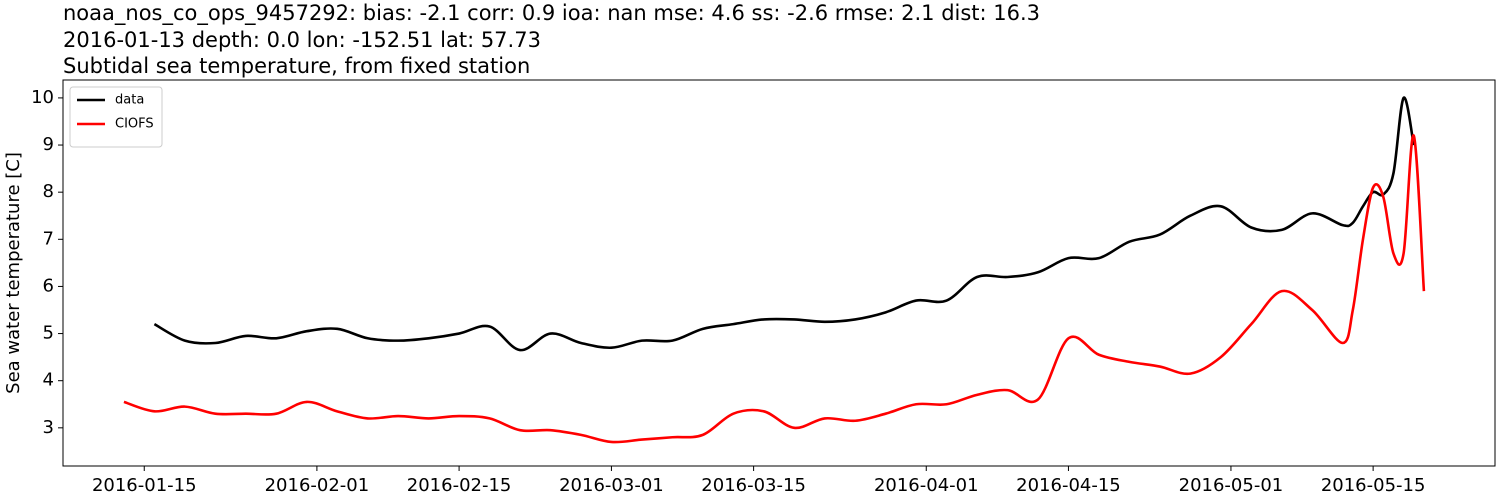 The width and height of the screenshot is (1500, 500). I want to click on legend-label: CIOFS, so click(134, 124).